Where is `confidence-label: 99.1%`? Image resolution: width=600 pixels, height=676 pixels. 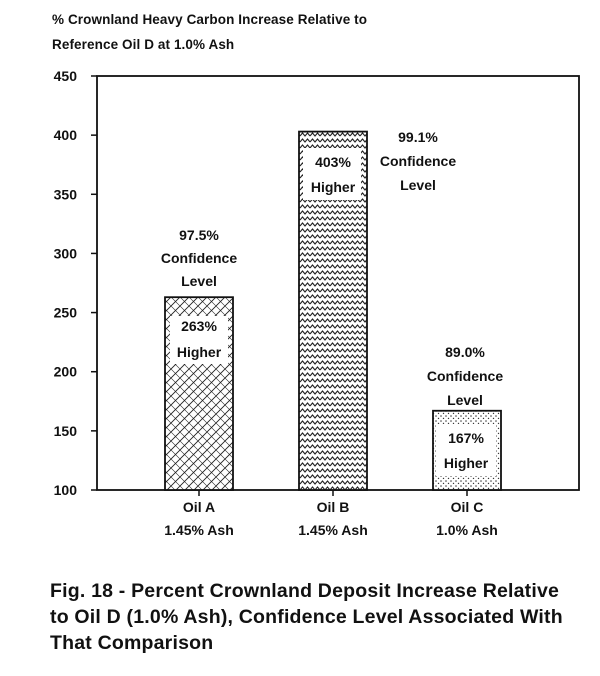 confidence-label: 99.1% is located at coordinates (418, 137).